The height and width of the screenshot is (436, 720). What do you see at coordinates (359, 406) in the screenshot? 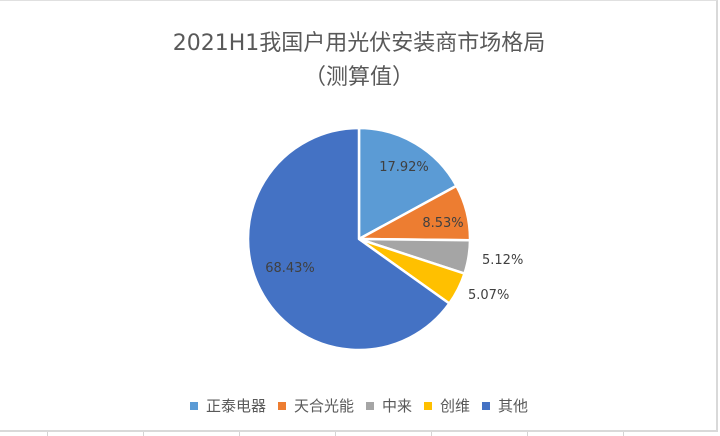
I see `chart-legend: 正泰电器 天合光能 中来 创维 其他` at bounding box center [359, 406].